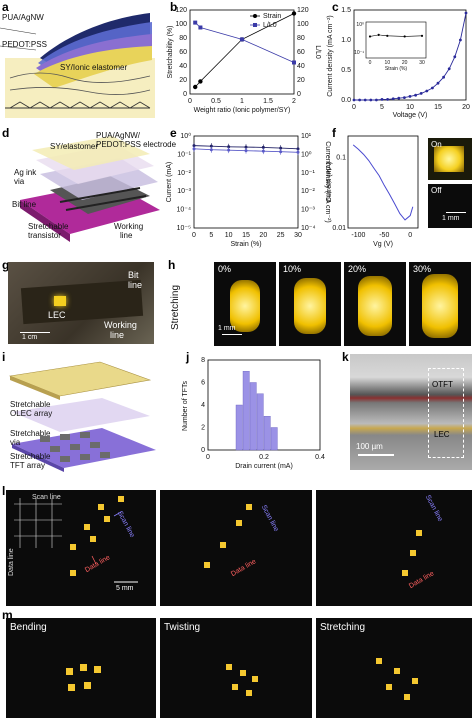 The height and width of the screenshot is (721, 474). What do you see at coordinates (245, 244) in the screenshot?
I see `chart-e-xlabel: Strain (%)` at bounding box center [245, 244].